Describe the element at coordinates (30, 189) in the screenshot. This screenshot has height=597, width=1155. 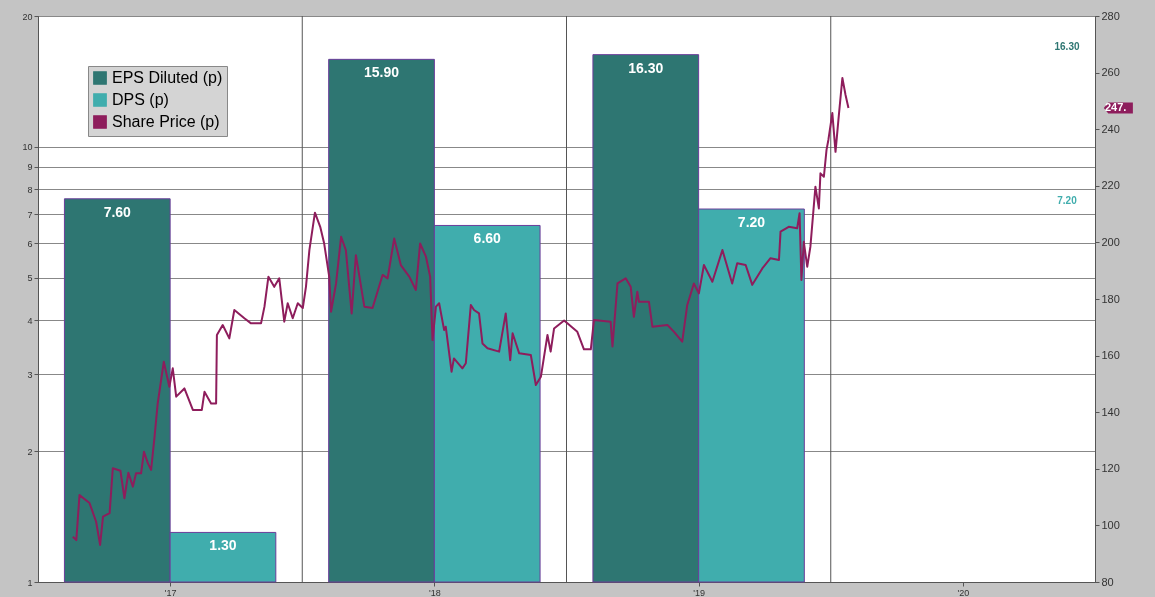
I see `y-tick-label: 8` at that location.